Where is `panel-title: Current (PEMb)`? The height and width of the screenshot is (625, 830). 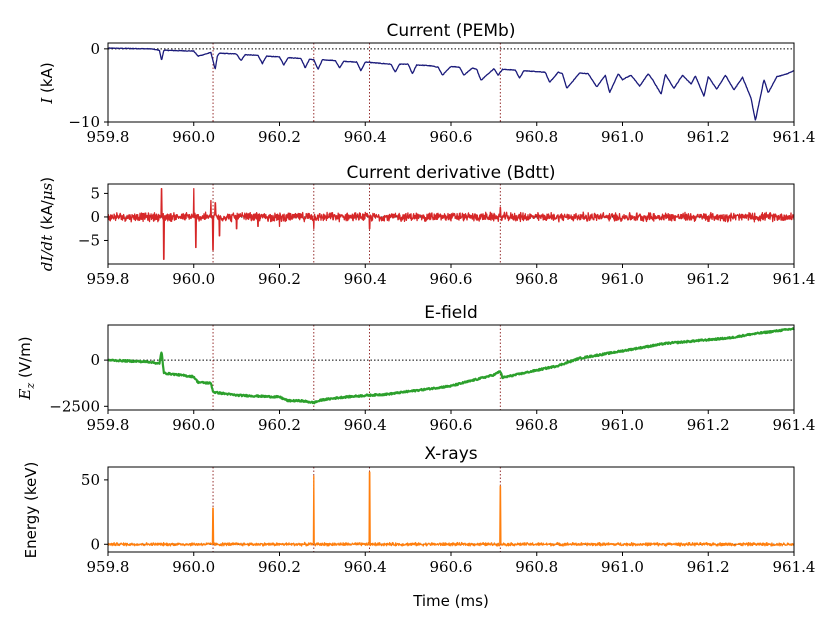
panel-title: Current (PEMb) is located at coordinates (451, 31).